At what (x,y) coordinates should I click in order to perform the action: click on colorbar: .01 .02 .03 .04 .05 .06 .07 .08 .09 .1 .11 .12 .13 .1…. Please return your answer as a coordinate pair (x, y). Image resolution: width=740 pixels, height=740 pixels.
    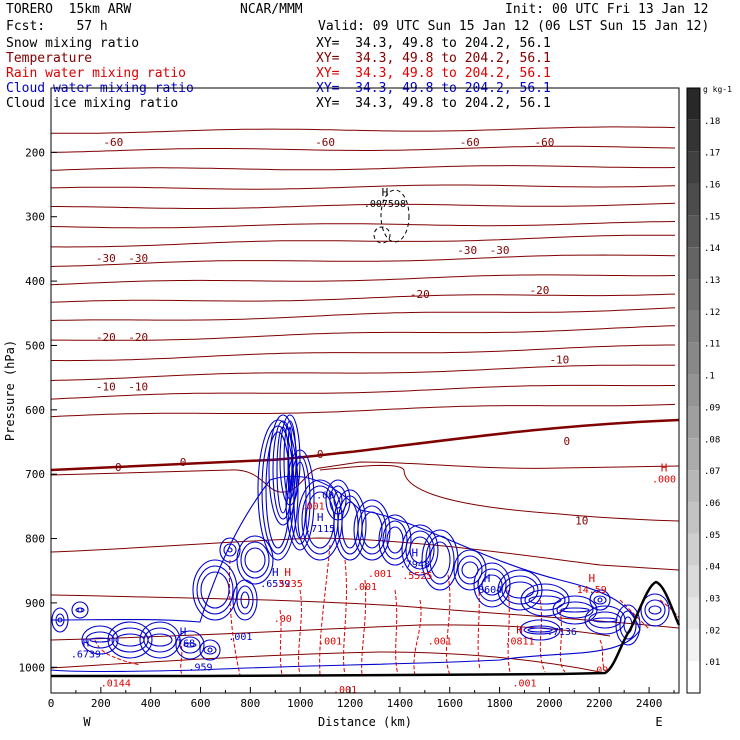
    Looking at the image, I should click on (709, 389).